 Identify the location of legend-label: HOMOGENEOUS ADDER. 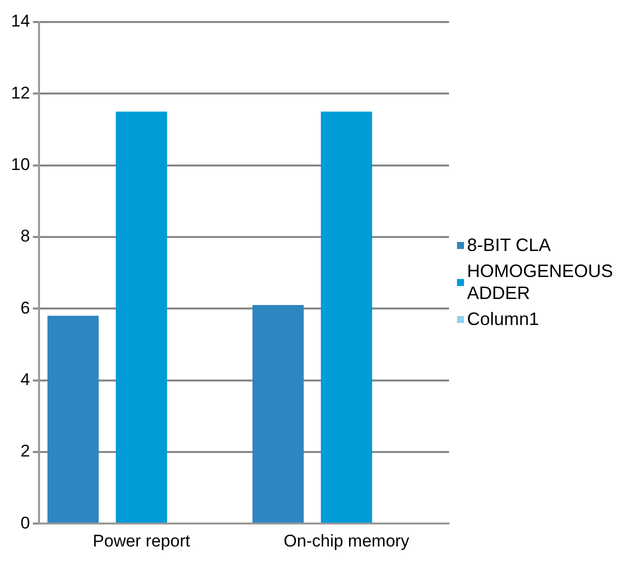
(540, 282).